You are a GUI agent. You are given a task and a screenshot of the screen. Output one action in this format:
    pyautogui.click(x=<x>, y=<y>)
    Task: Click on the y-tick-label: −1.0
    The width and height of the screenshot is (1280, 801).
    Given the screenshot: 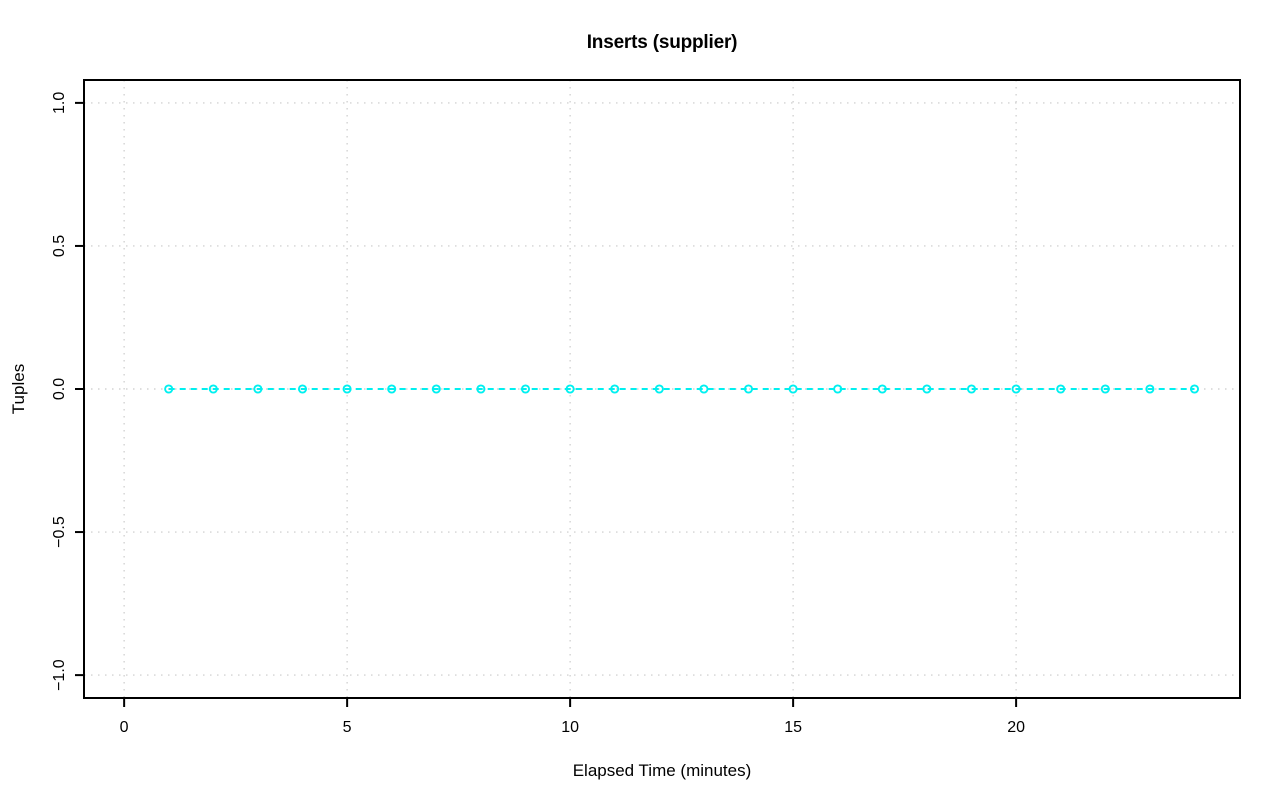 What is the action you would take?
    pyautogui.click(x=59, y=675)
    